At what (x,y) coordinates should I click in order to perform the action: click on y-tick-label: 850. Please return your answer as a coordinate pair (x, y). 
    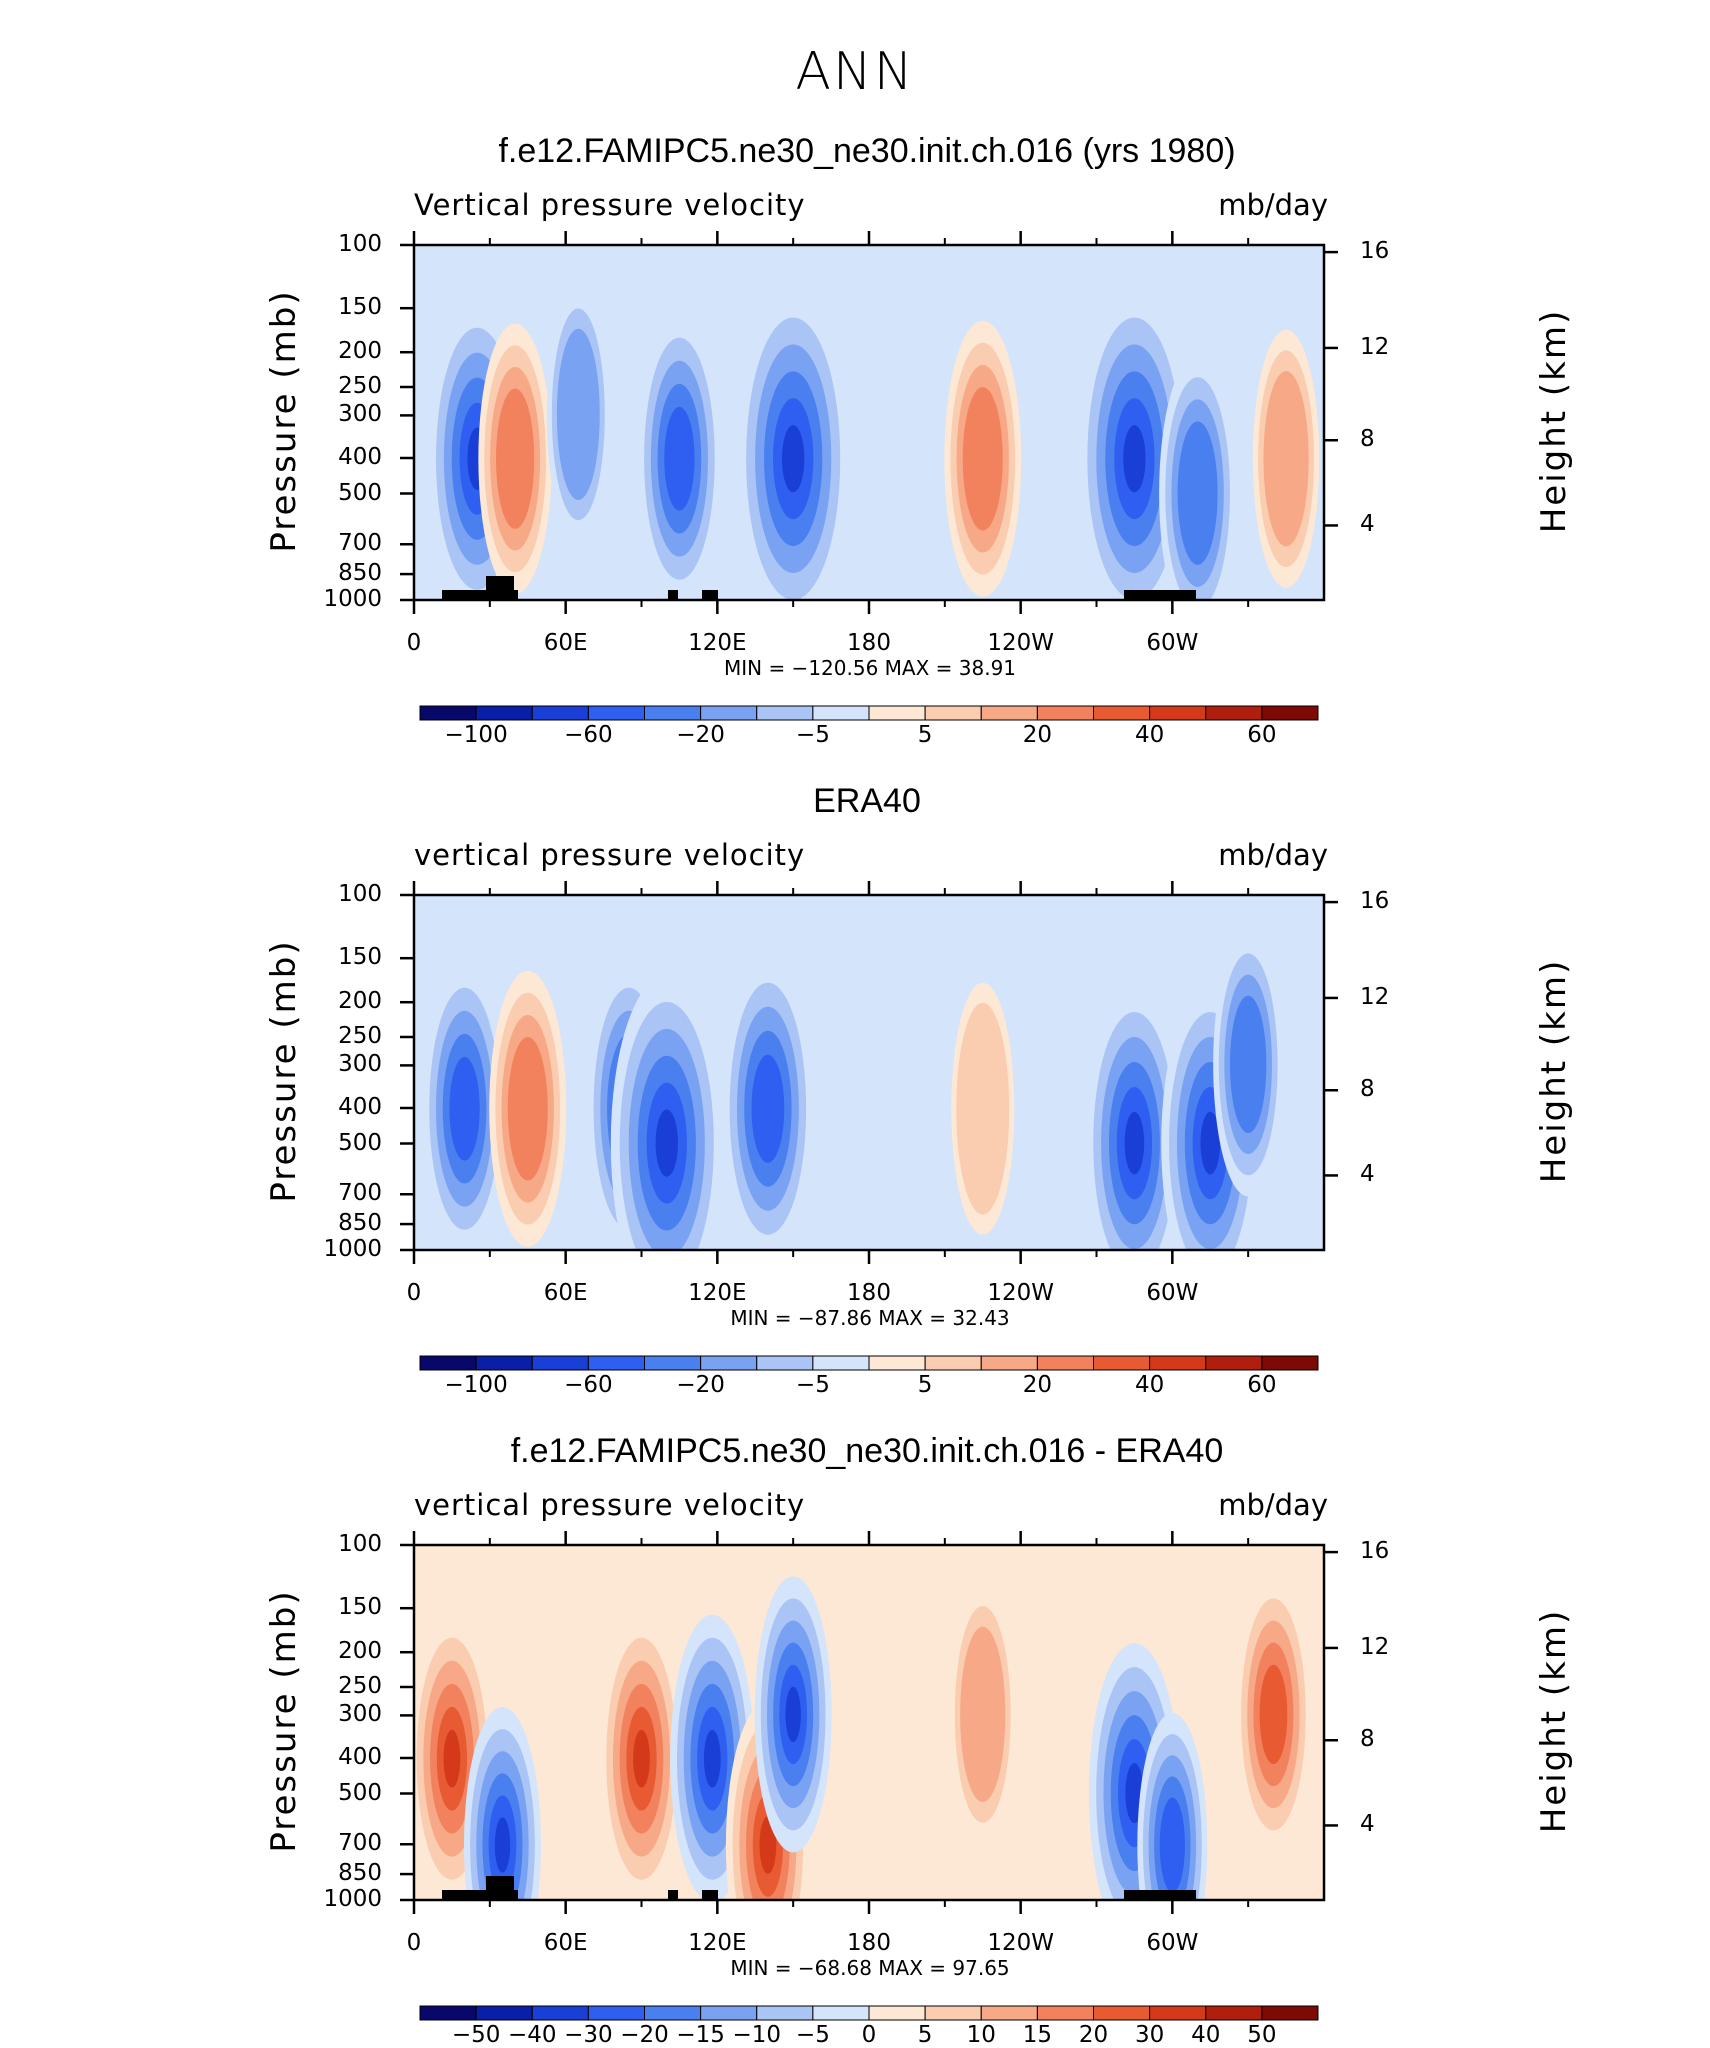
    Looking at the image, I should click on (360, 1223).